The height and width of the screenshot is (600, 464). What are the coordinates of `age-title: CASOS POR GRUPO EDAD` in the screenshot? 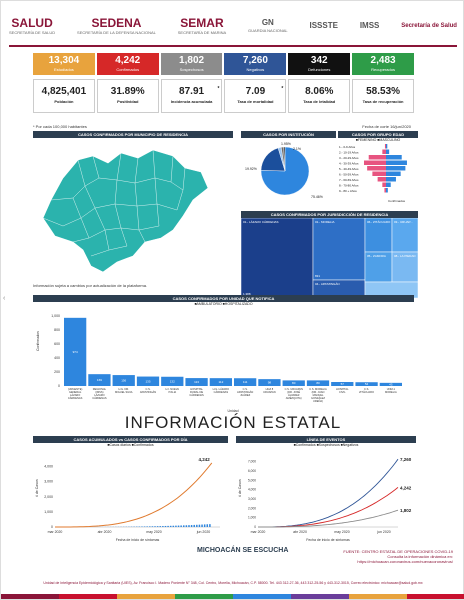 It's located at (378, 134).